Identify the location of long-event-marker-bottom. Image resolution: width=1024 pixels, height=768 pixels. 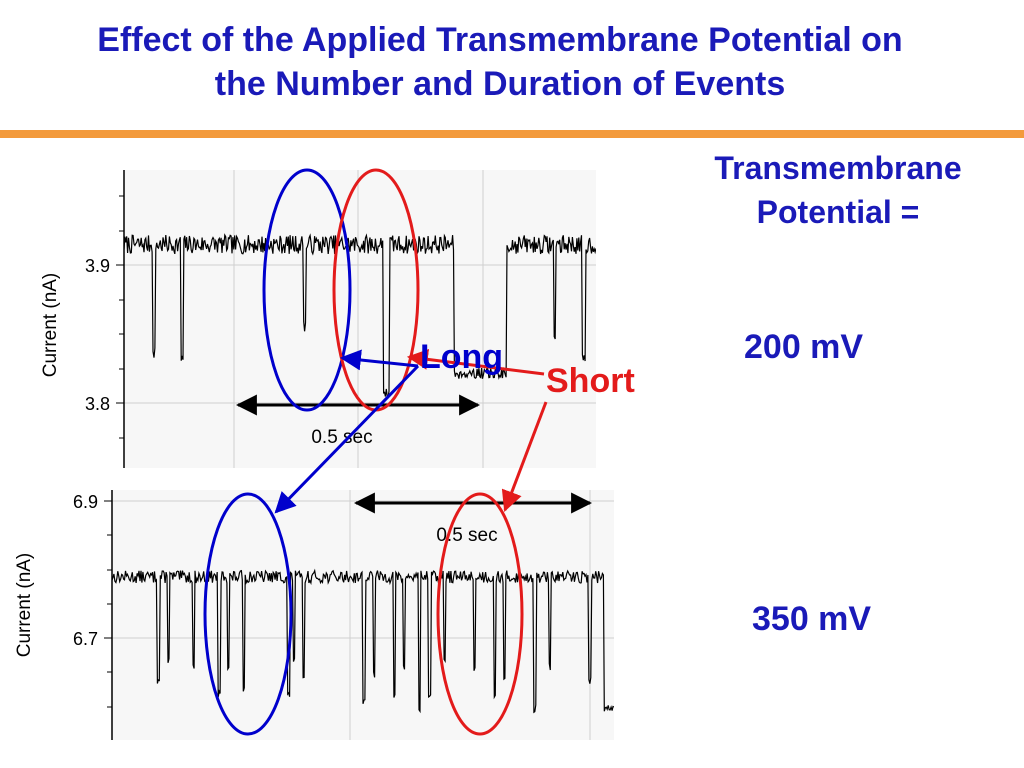
(248, 614).